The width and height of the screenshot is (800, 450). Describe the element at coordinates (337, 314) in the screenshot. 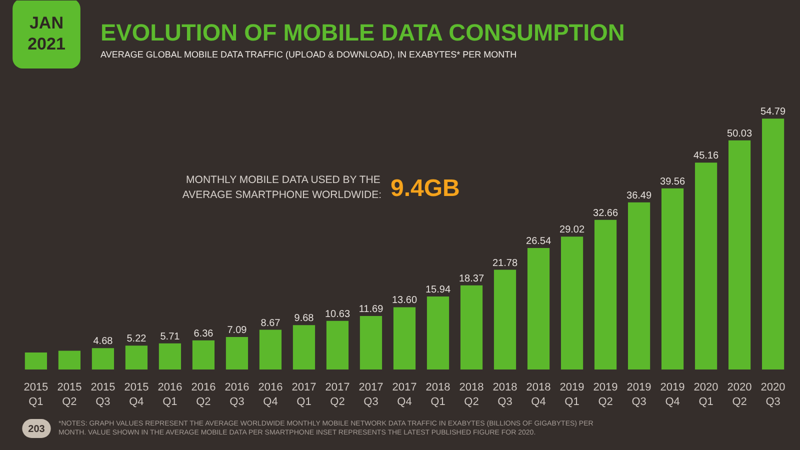

I see `data-label: 10.63` at that location.